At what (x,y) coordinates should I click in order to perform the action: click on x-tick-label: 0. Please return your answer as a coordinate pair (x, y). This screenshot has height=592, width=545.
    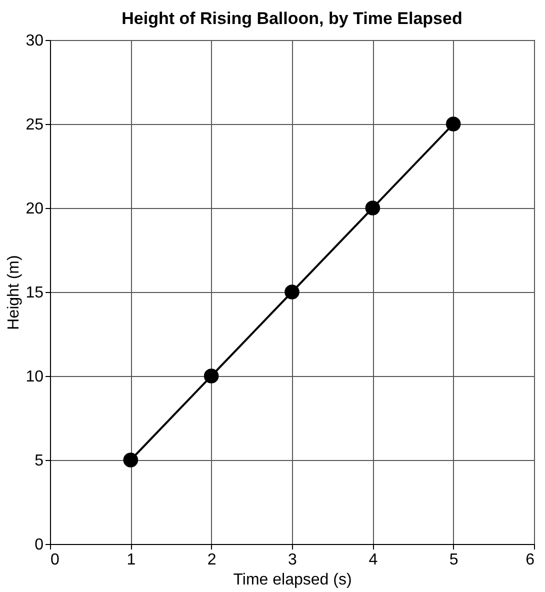
    Looking at the image, I should click on (55, 560).